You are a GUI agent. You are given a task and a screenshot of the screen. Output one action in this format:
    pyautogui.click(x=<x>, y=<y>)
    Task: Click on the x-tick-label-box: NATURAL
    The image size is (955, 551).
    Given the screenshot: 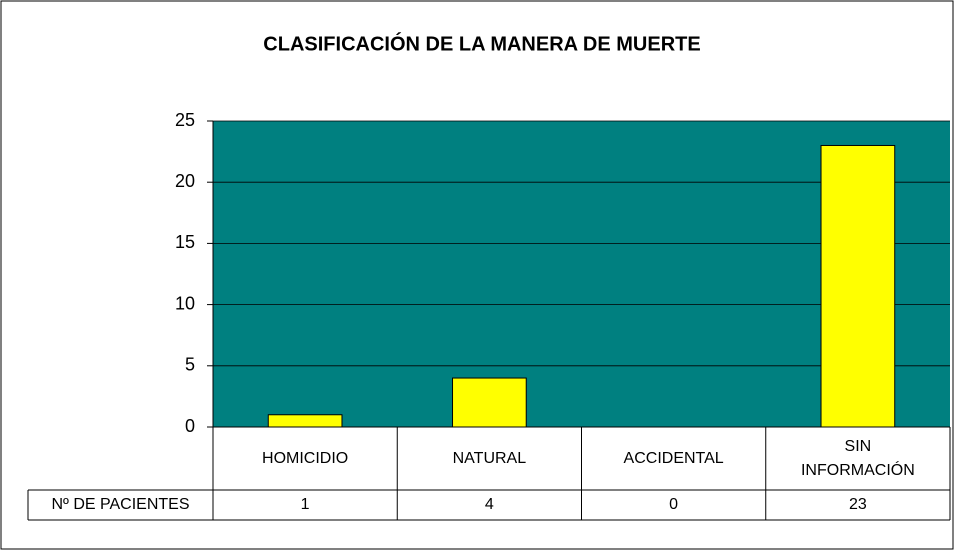 What is the action you would take?
    pyautogui.click(x=489, y=458)
    